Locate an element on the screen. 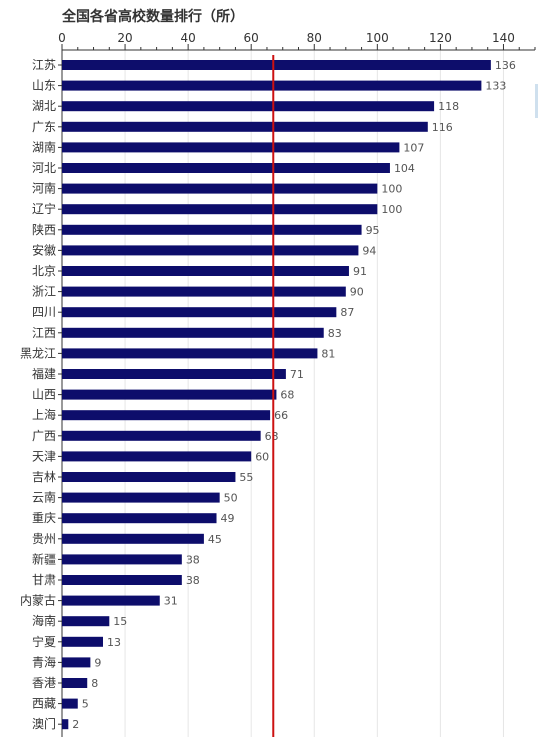 This screenshot has width=539, height=756. category-label: 青海 is located at coordinates (44, 661).